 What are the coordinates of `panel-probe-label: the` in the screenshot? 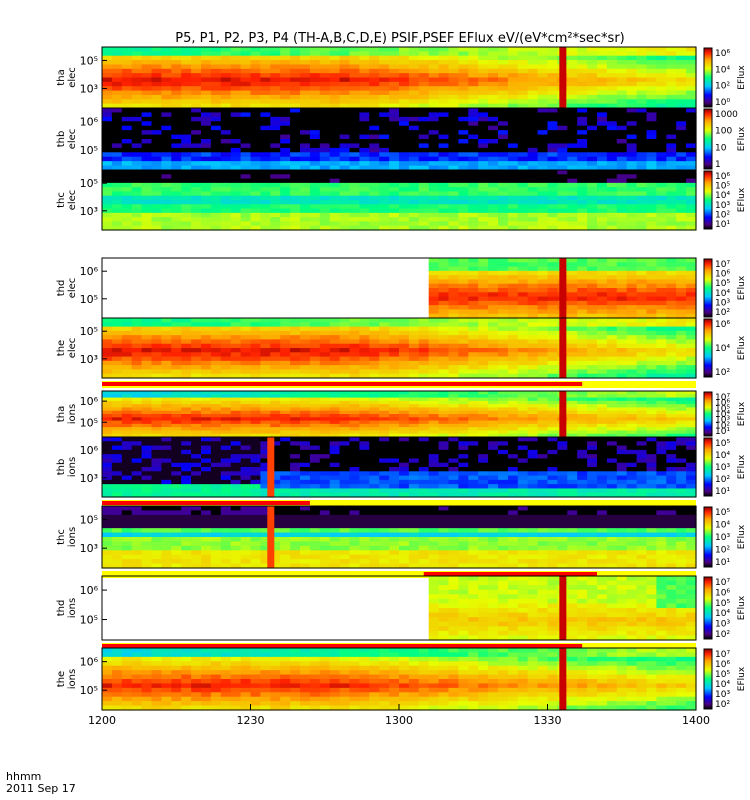 It's located at (61, 348).